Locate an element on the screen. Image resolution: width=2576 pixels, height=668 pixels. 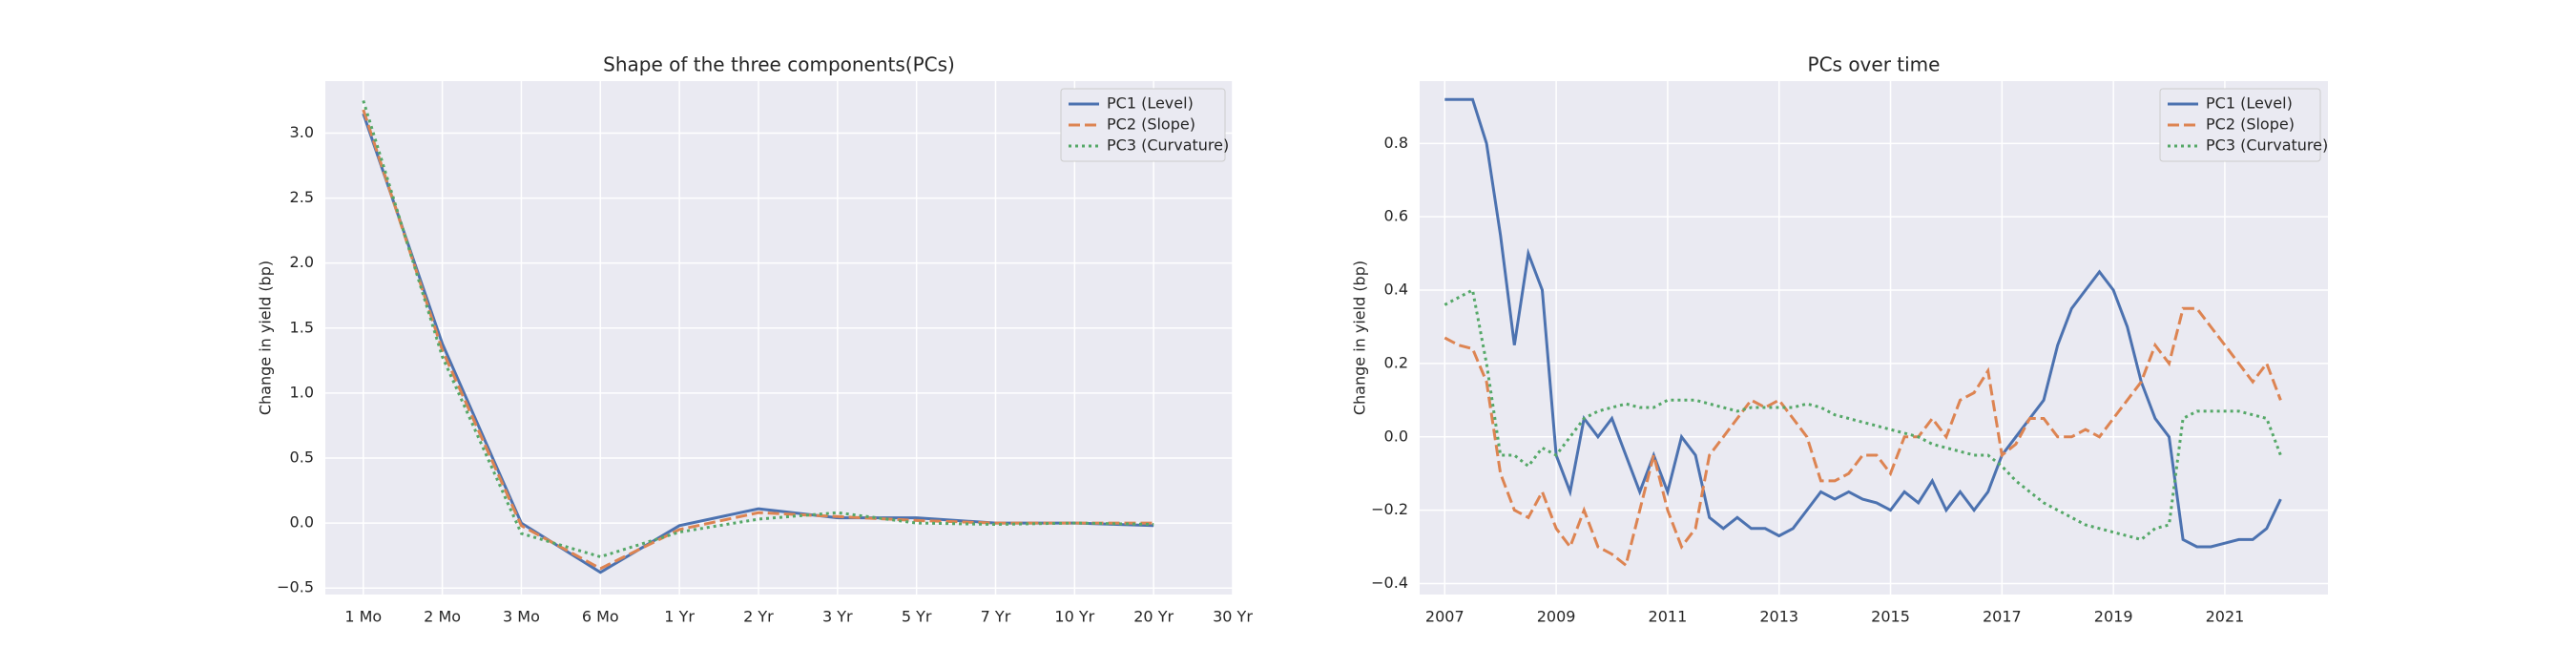
x-tick-label: 1 Yr is located at coordinates (679, 617).